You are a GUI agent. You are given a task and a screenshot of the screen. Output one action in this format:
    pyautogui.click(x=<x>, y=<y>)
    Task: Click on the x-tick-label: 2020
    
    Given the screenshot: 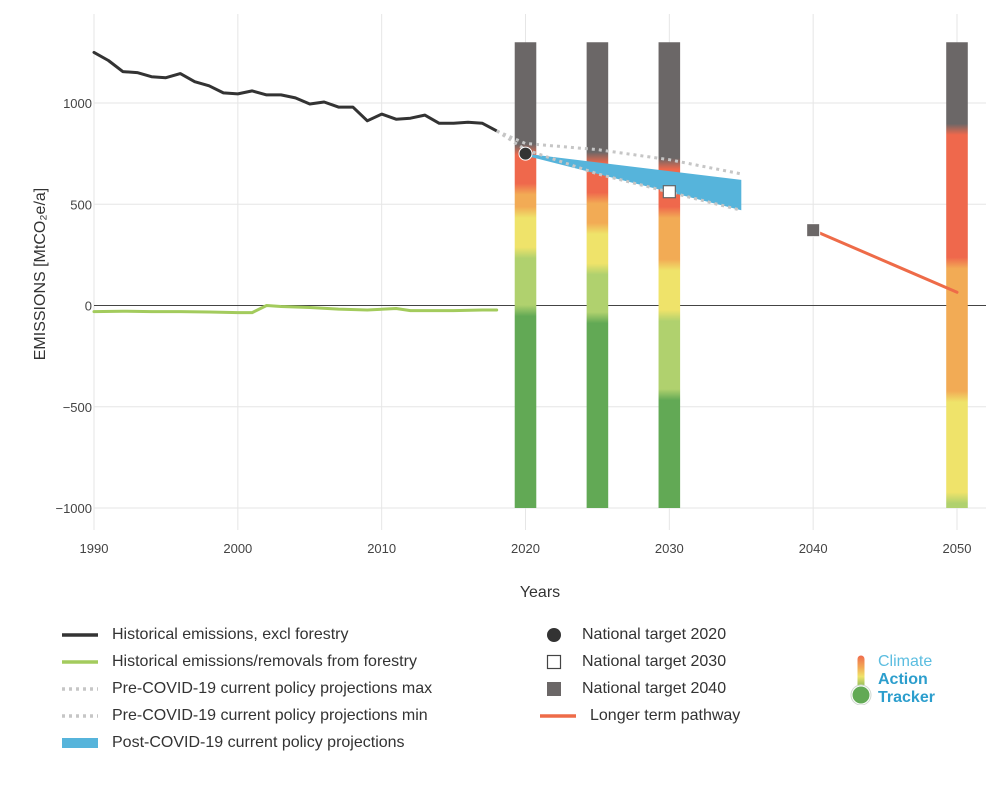 What is the action you would take?
    pyautogui.click(x=525, y=548)
    